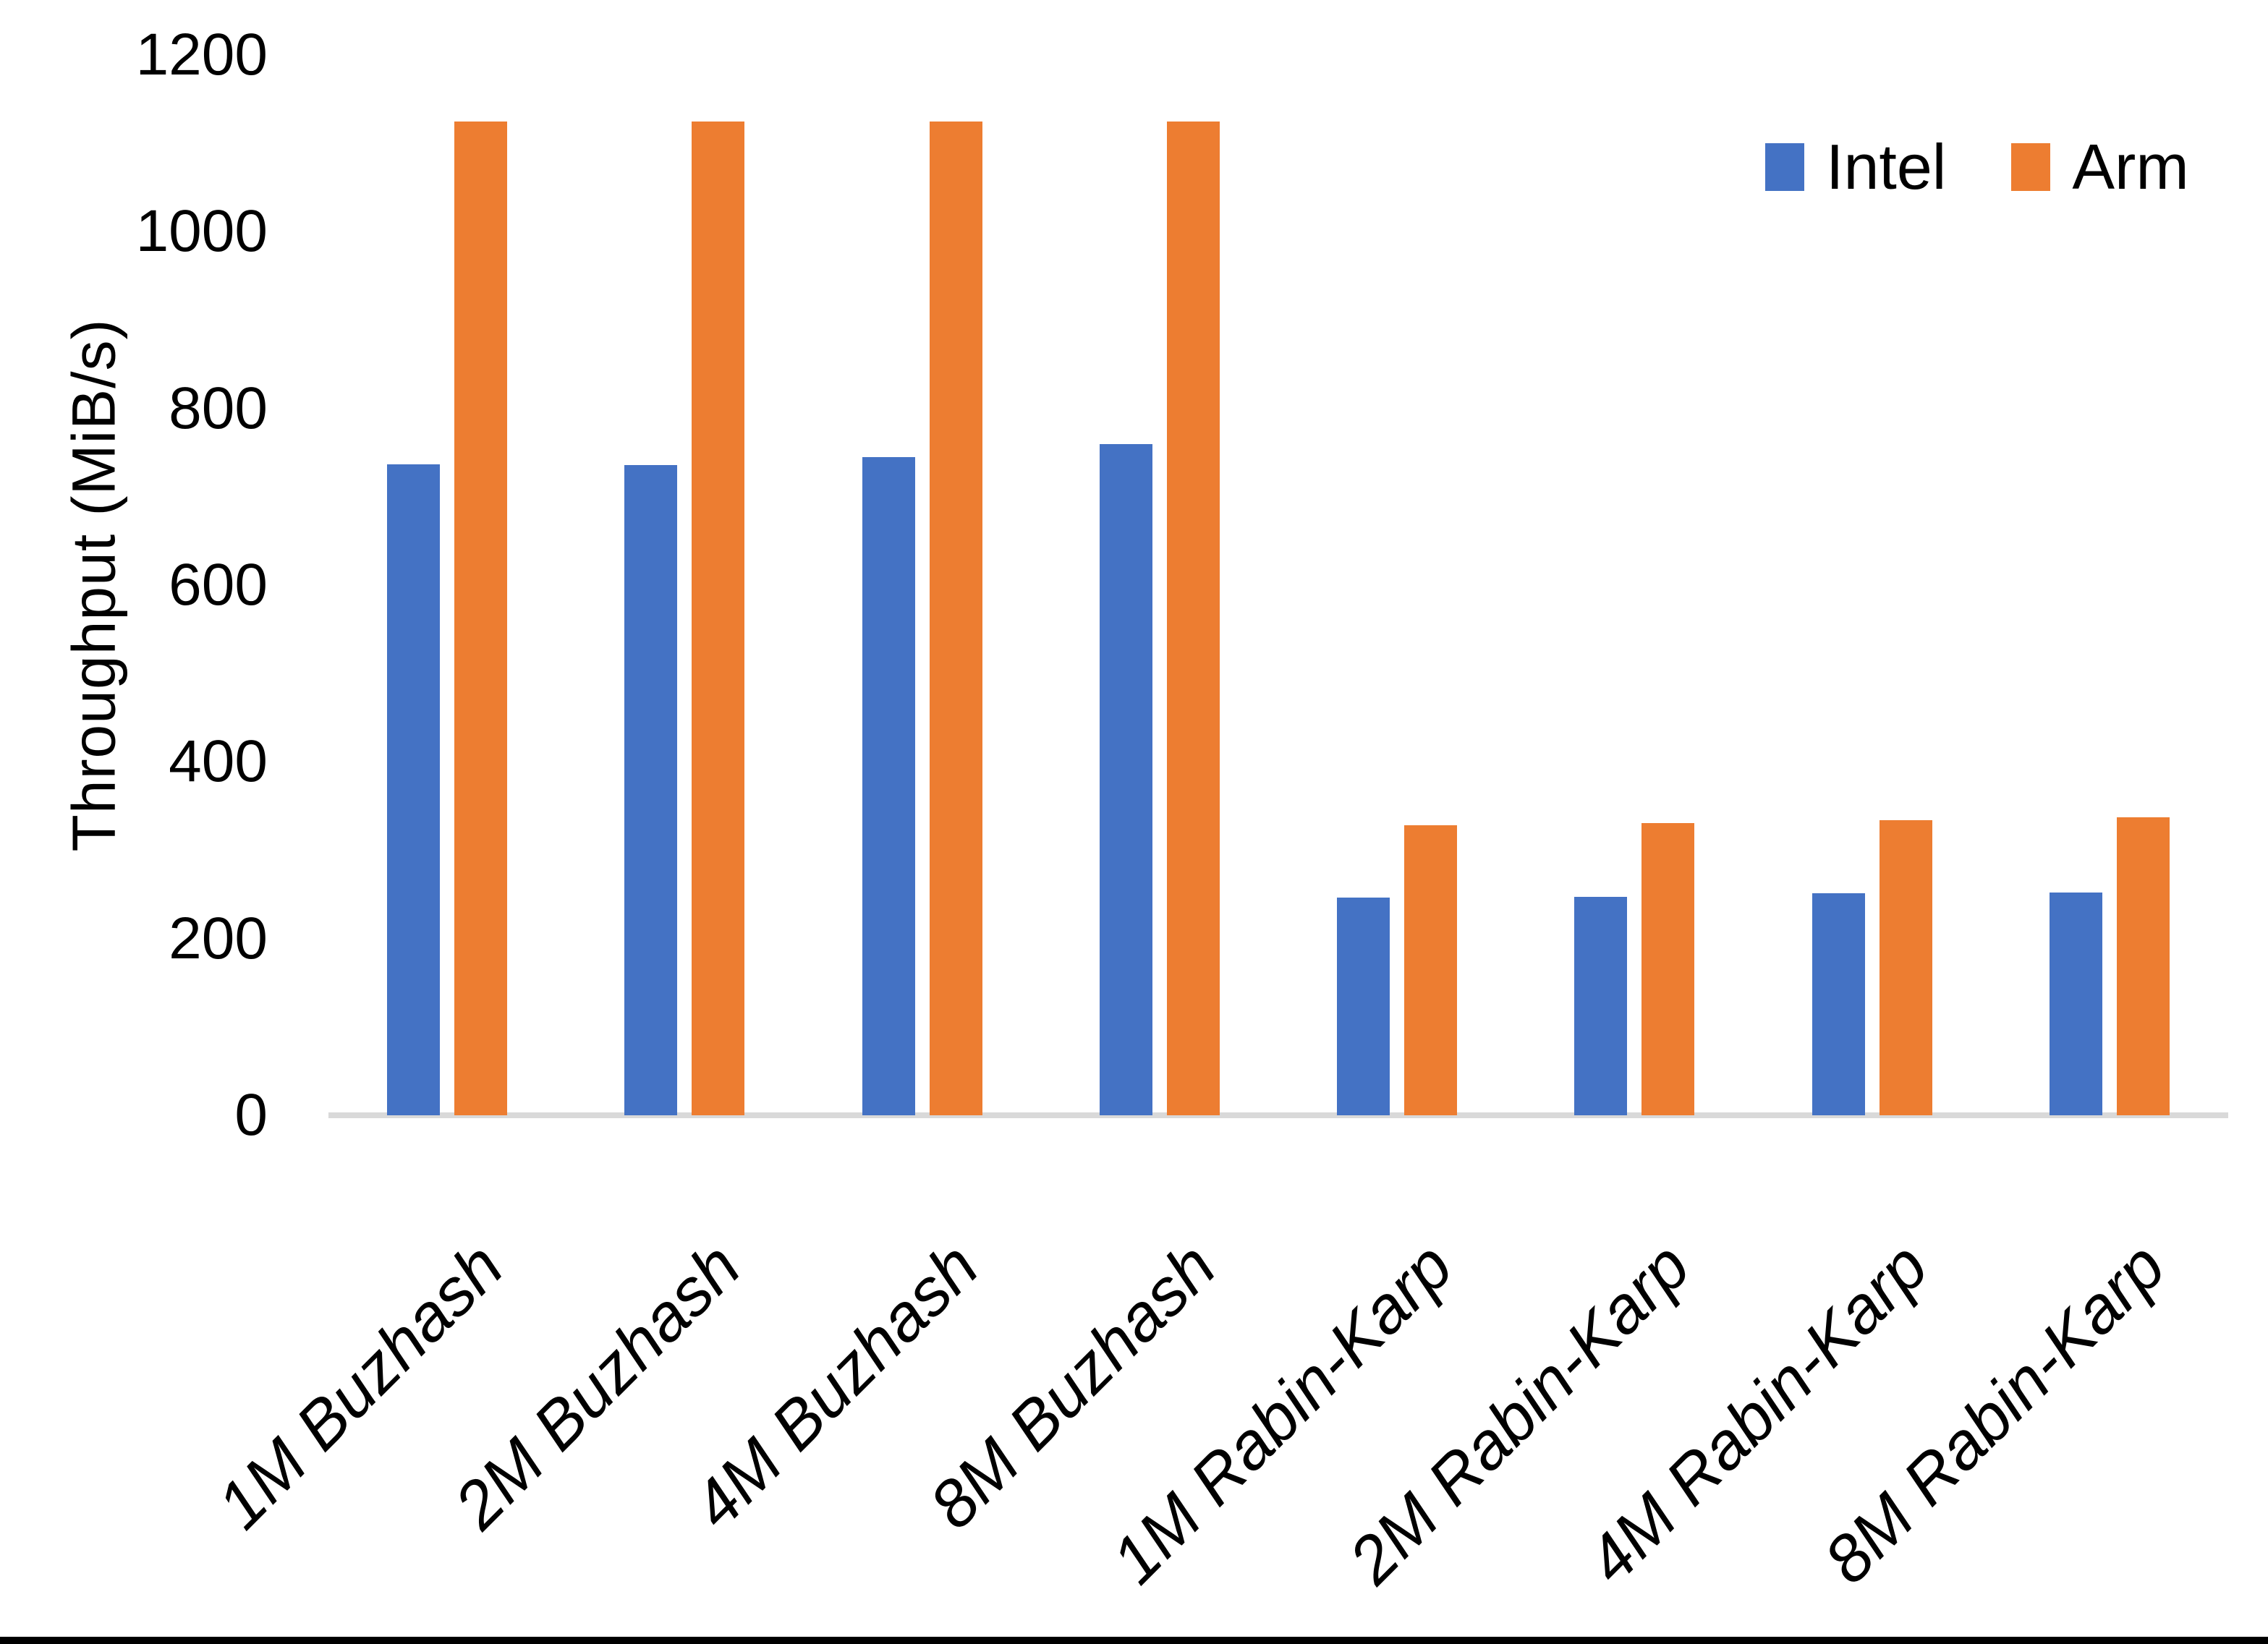  What do you see at coordinates (481, 618) in the screenshot?
I see `bar-1m-buzhash-arm` at bounding box center [481, 618].